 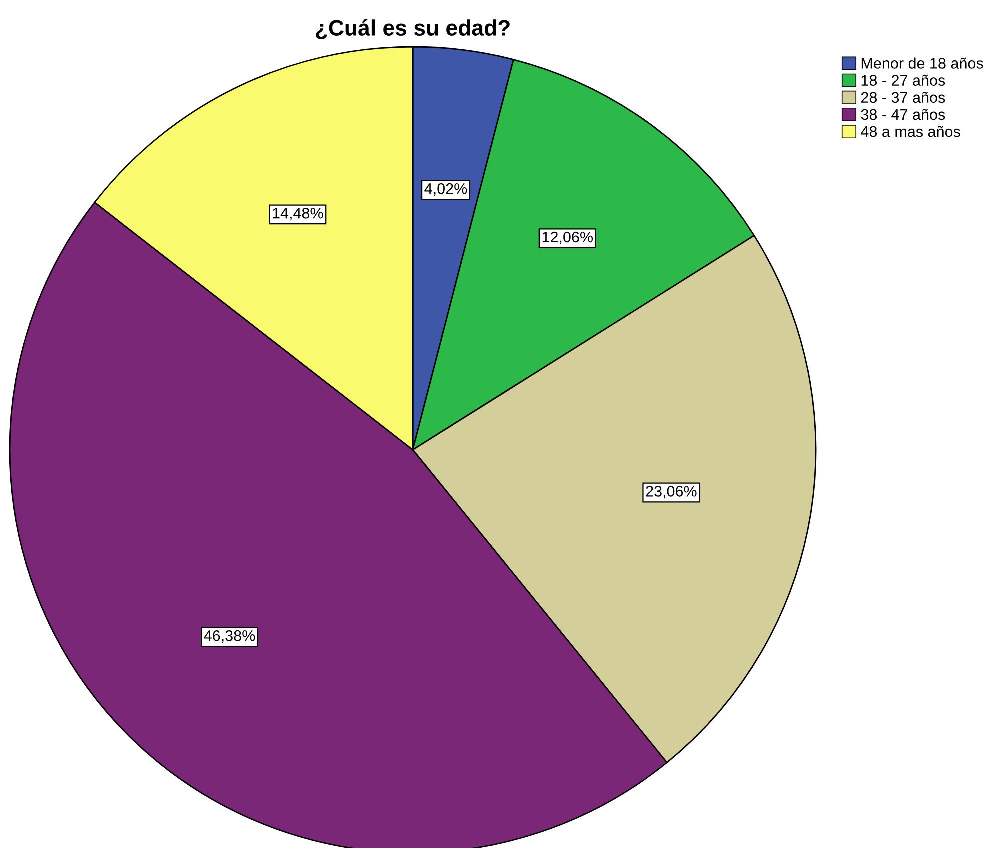 I want to click on legend-label: 48 a mas años, so click(x=910, y=132).